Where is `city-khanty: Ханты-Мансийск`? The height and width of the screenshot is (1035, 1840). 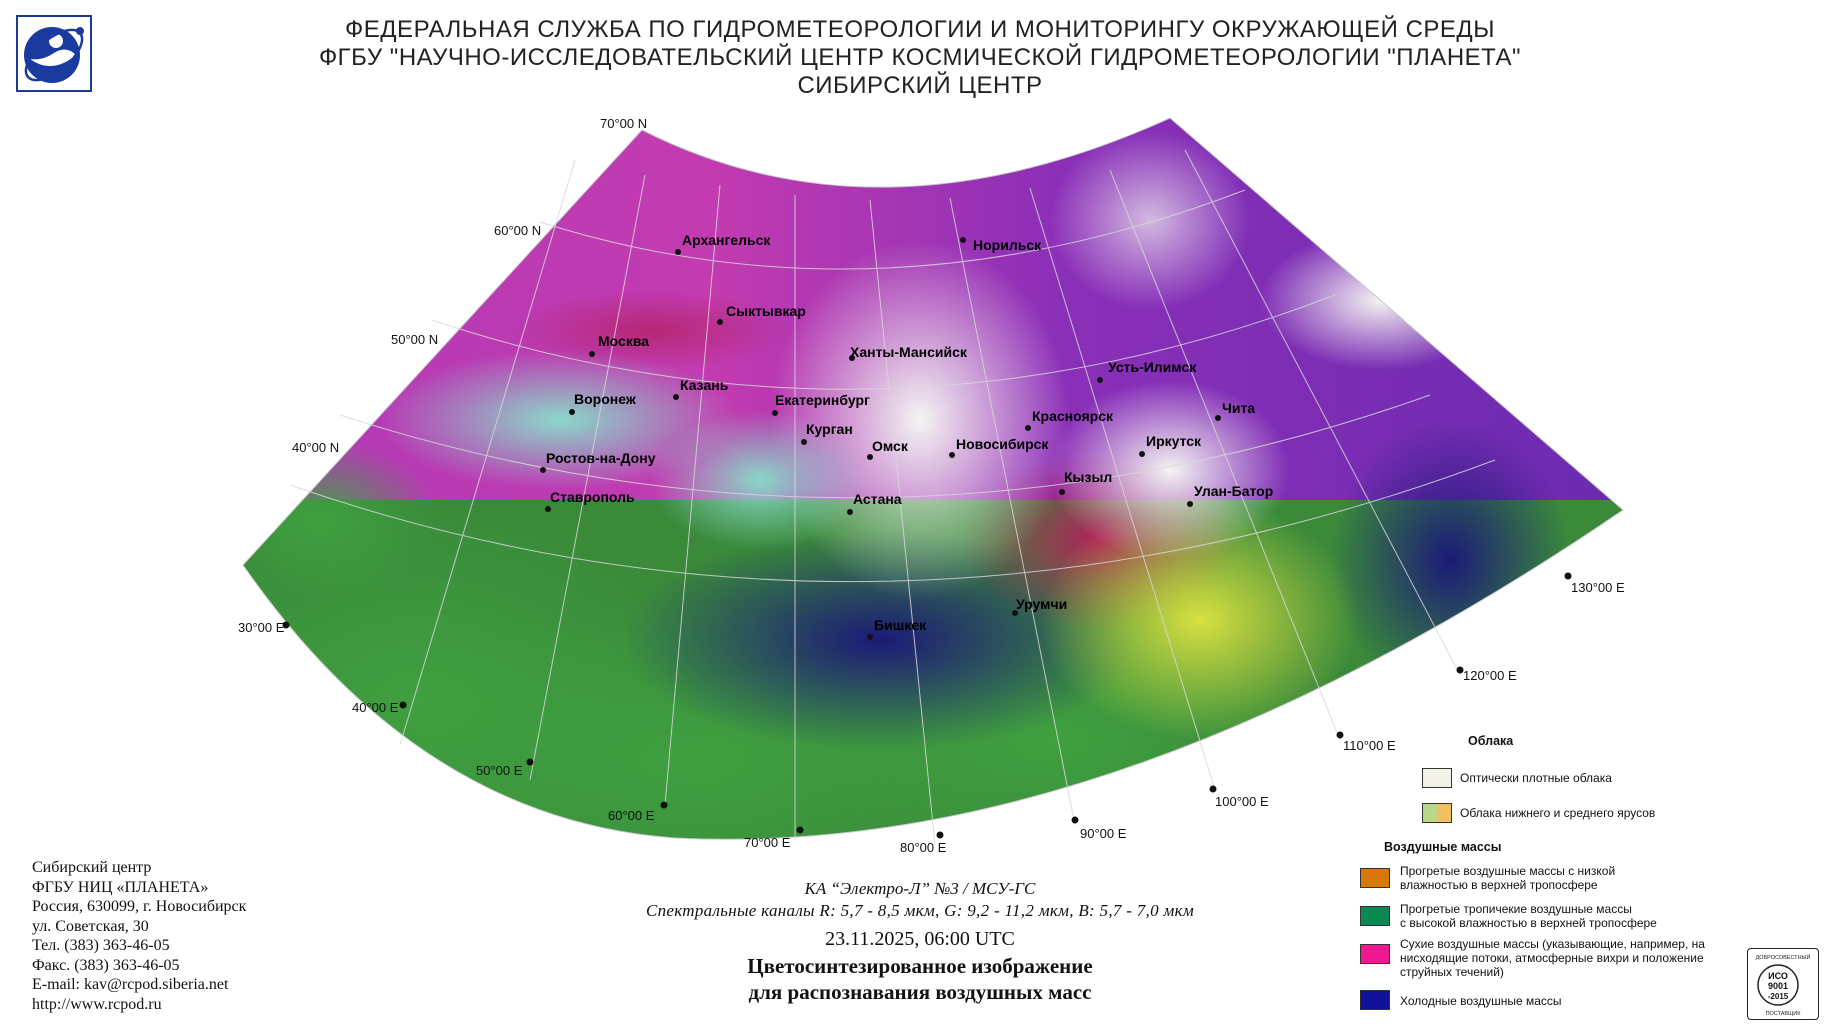
city-khanty: Ханты-Мансийск is located at coordinates (908, 352).